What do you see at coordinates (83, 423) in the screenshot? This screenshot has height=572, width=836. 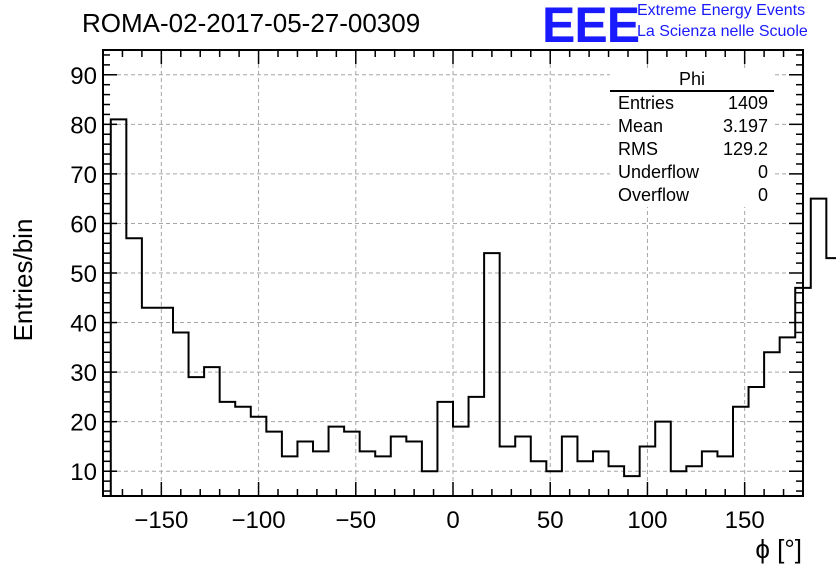 I see `y-tick-label: 20` at bounding box center [83, 423].